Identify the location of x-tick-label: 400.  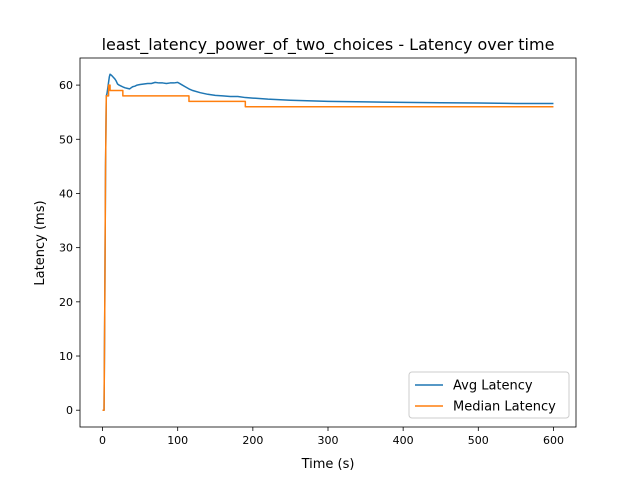
(403, 440).